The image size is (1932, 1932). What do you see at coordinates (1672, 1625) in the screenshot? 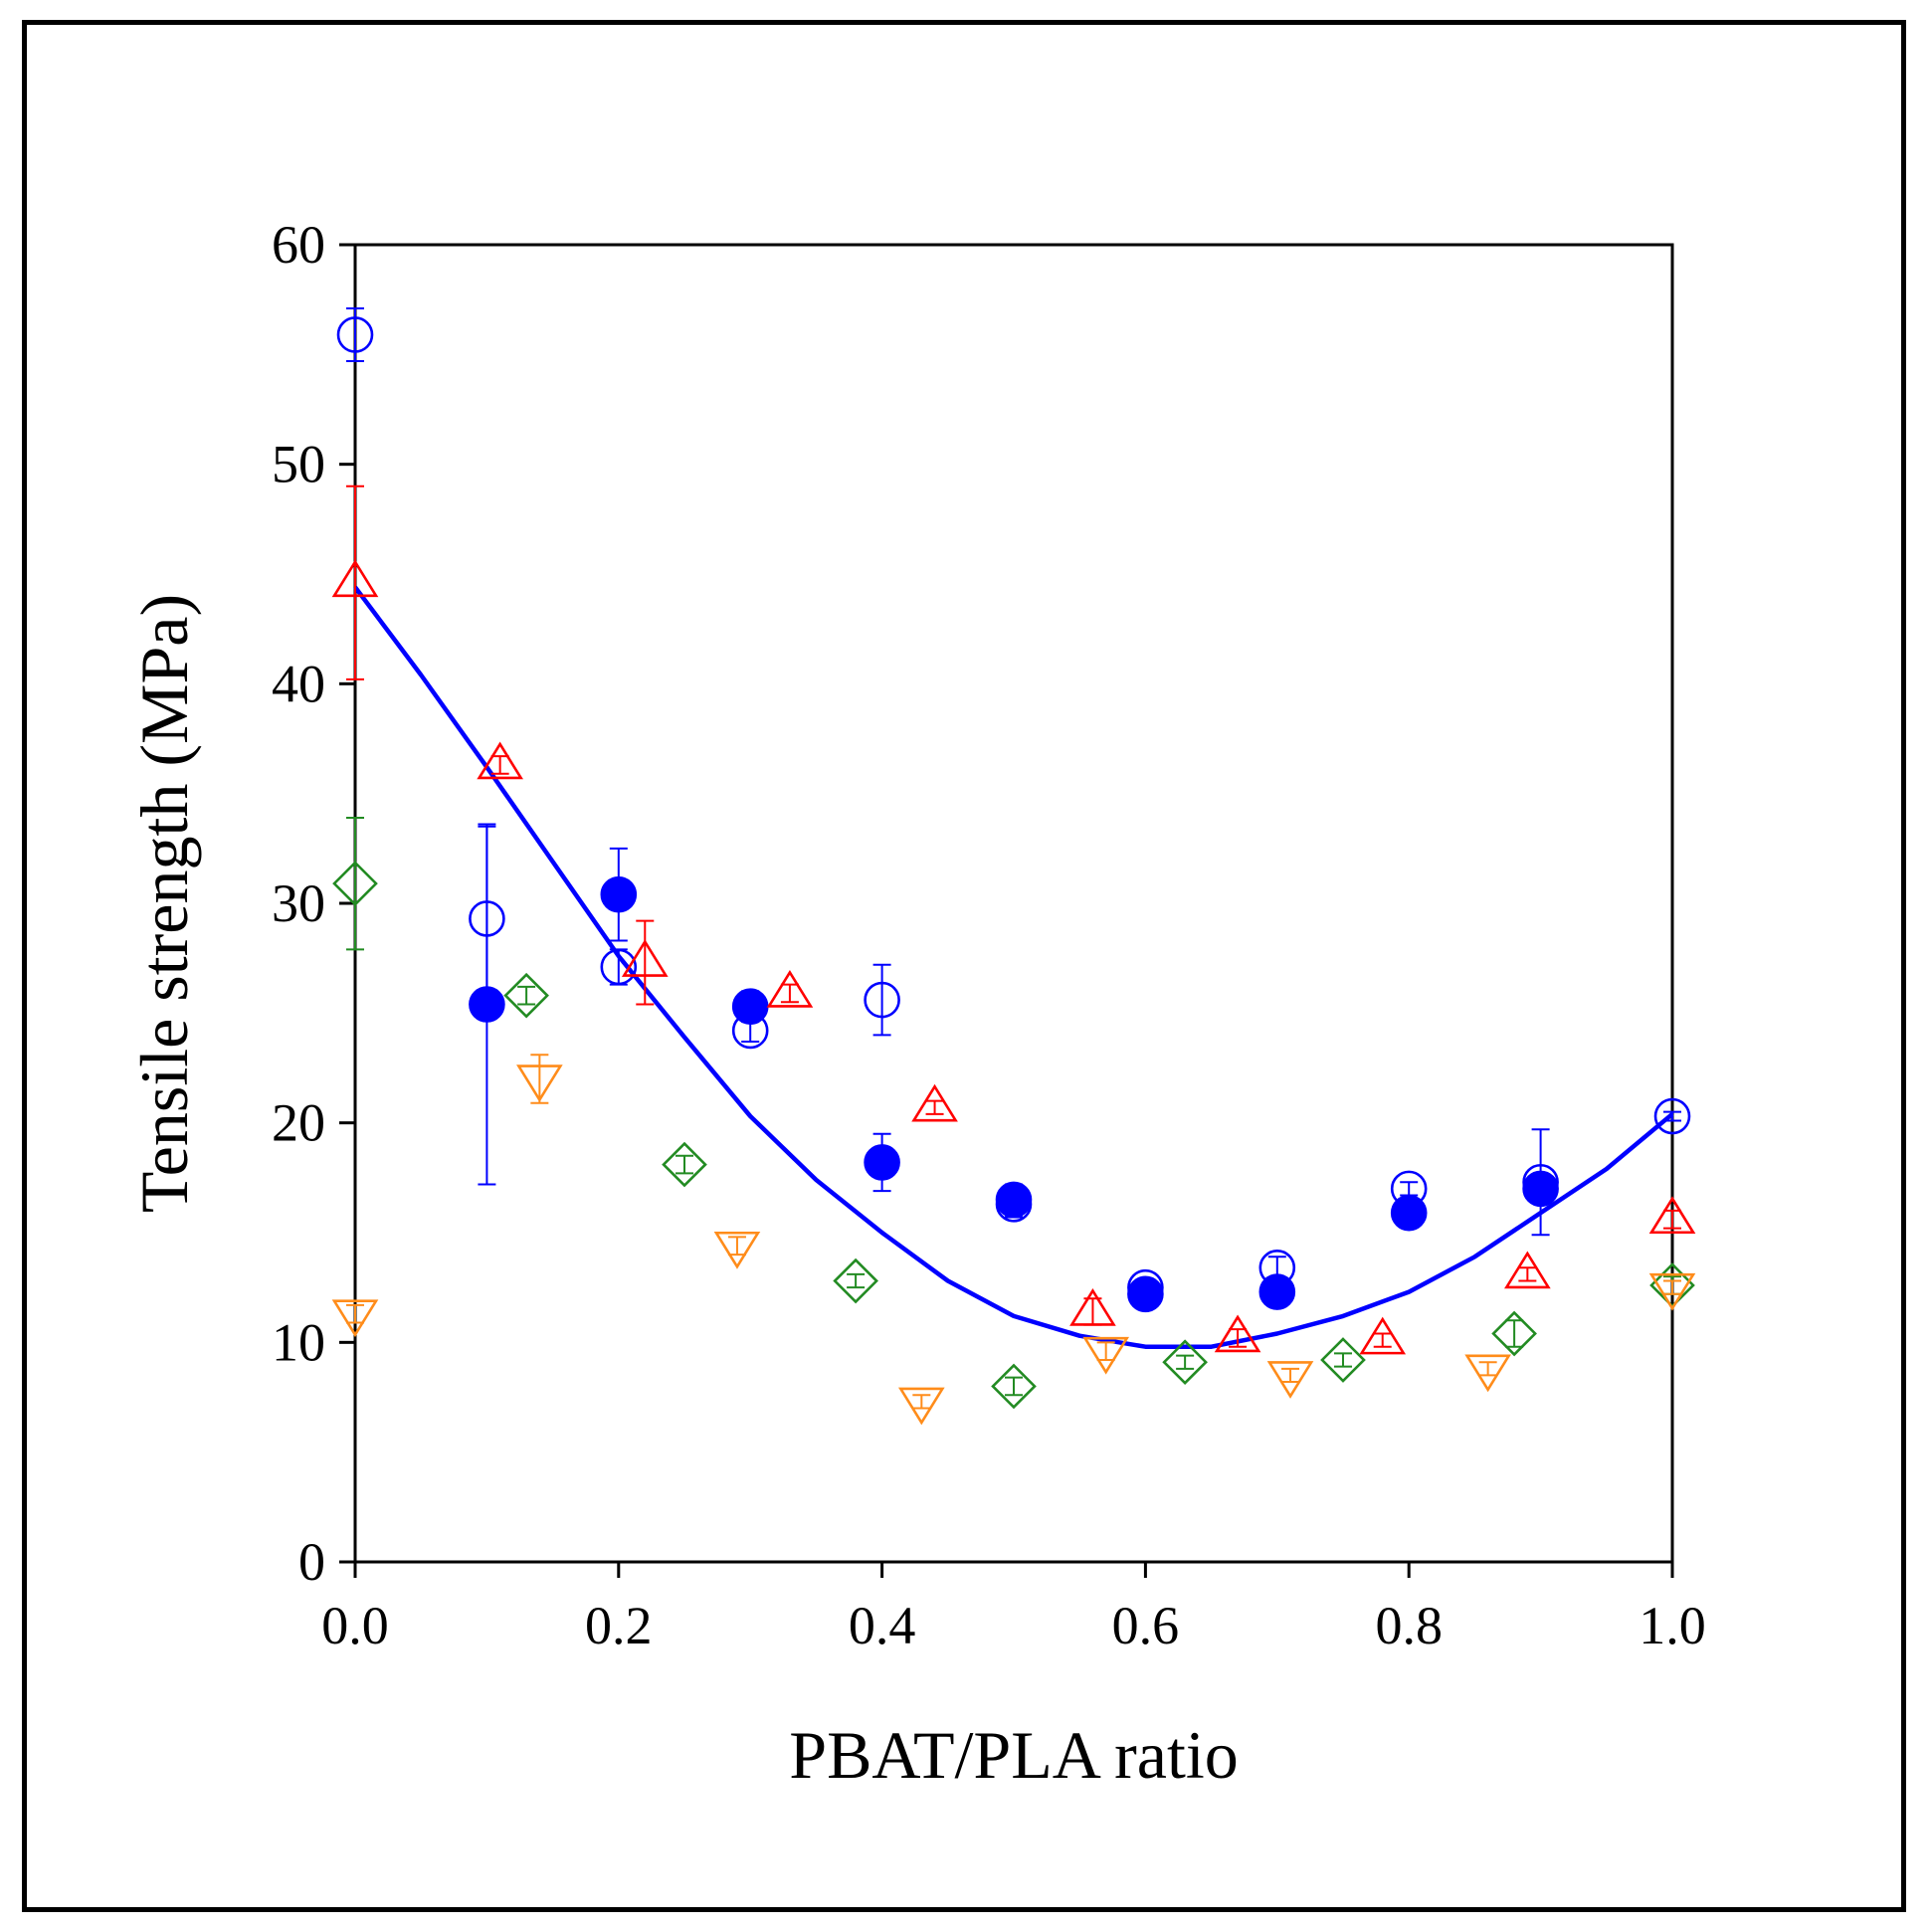
I see `x-tick-label-1.0: 1.0` at bounding box center [1672, 1625].